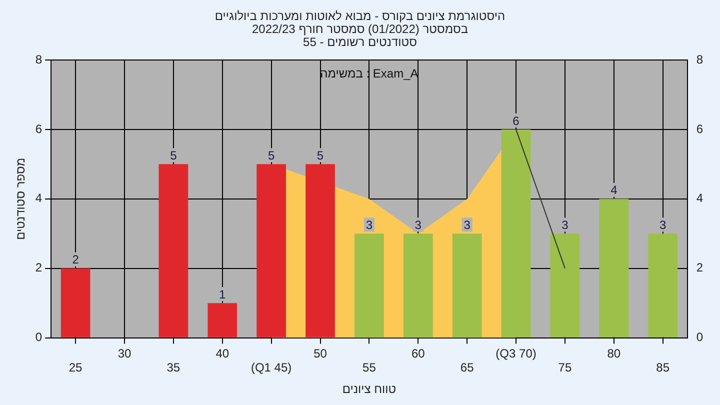 This screenshot has height=405, width=720. I want to click on x-tick-label: (Q3 70), so click(516, 353).